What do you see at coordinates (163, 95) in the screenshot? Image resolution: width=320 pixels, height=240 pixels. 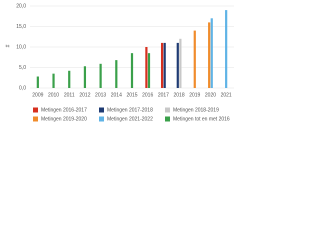 I see `x-tick-label: 2017` at bounding box center [163, 95].